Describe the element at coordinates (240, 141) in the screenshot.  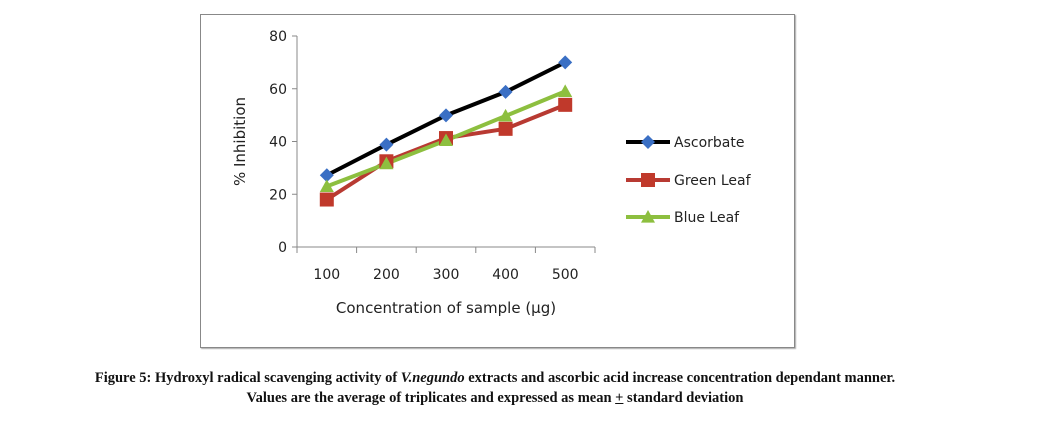
I see `y-axis-title: % Inhibition` at that location.